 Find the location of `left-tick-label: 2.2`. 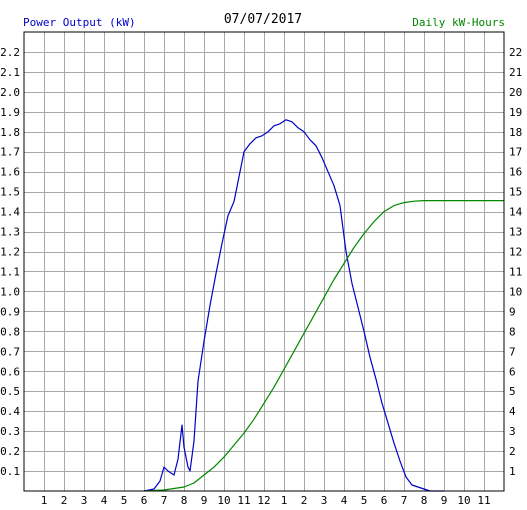

left-tick-label: 2.2 is located at coordinates (10, 52).